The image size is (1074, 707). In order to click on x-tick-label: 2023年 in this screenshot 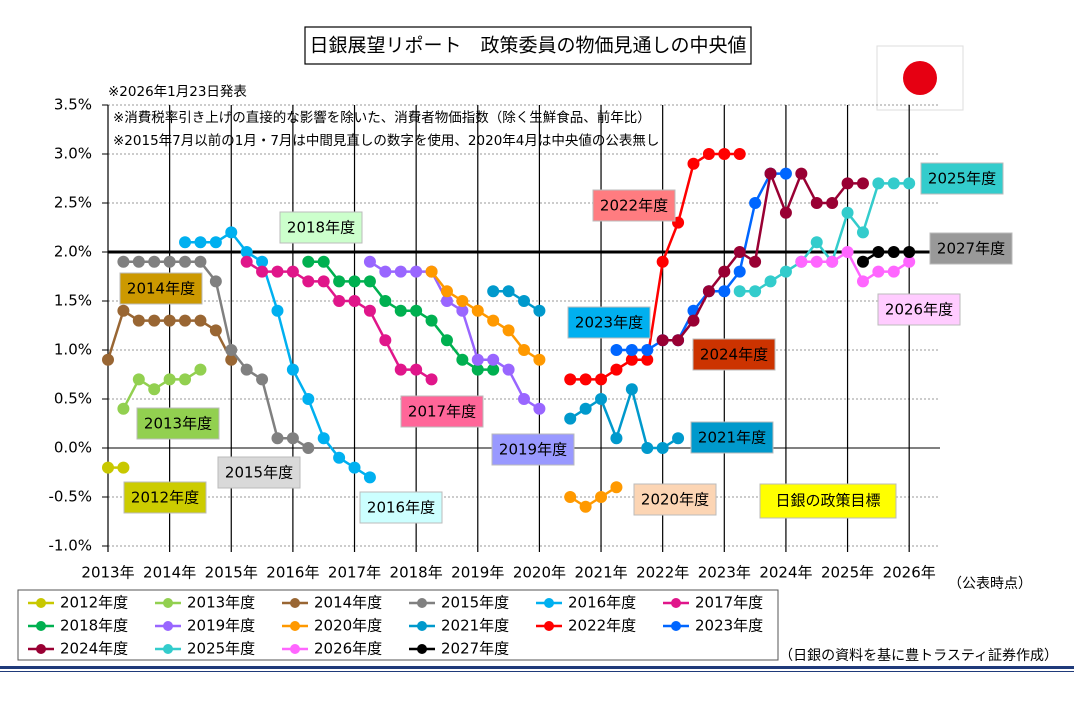, I will do `click(724, 573)`.